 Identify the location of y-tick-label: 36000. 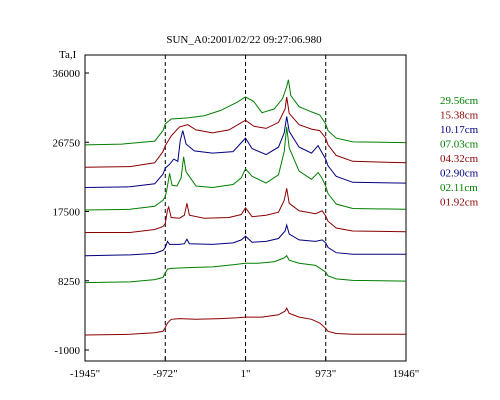
(67, 74).